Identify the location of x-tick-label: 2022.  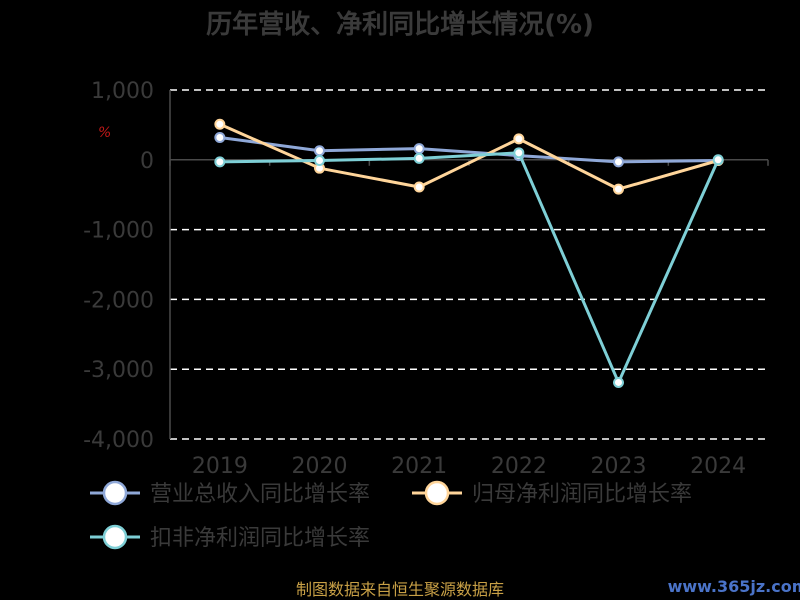
(519, 466).